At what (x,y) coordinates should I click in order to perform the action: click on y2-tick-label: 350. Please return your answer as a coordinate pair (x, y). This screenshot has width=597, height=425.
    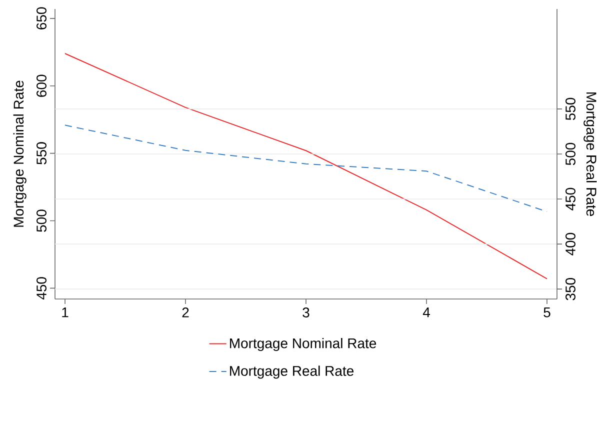
    Looking at the image, I should click on (571, 289).